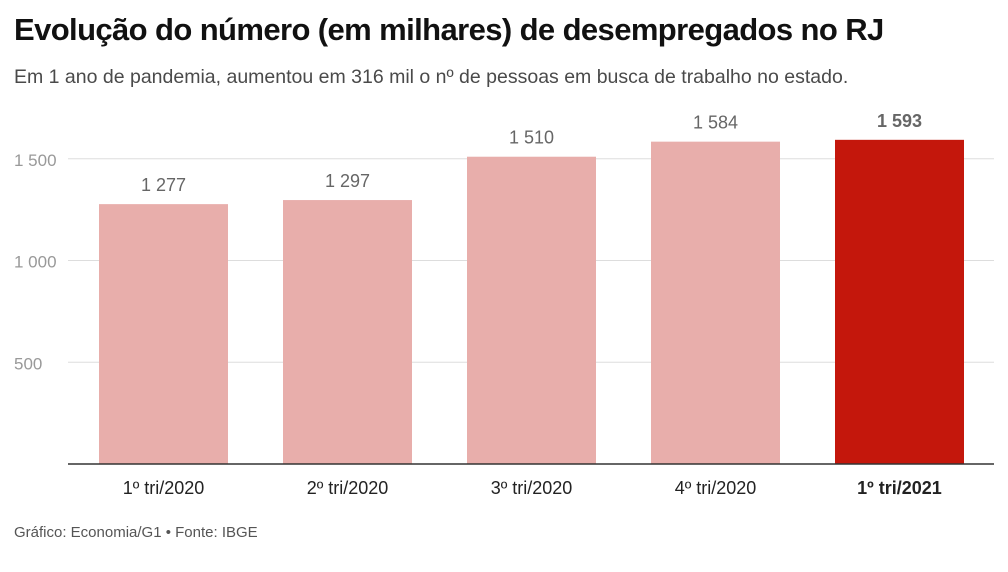  What do you see at coordinates (531, 153) in the screenshot?
I see `value-labels: 1 277 1 297 1 510 1 584 1 593` at bounding box center [531, 153].